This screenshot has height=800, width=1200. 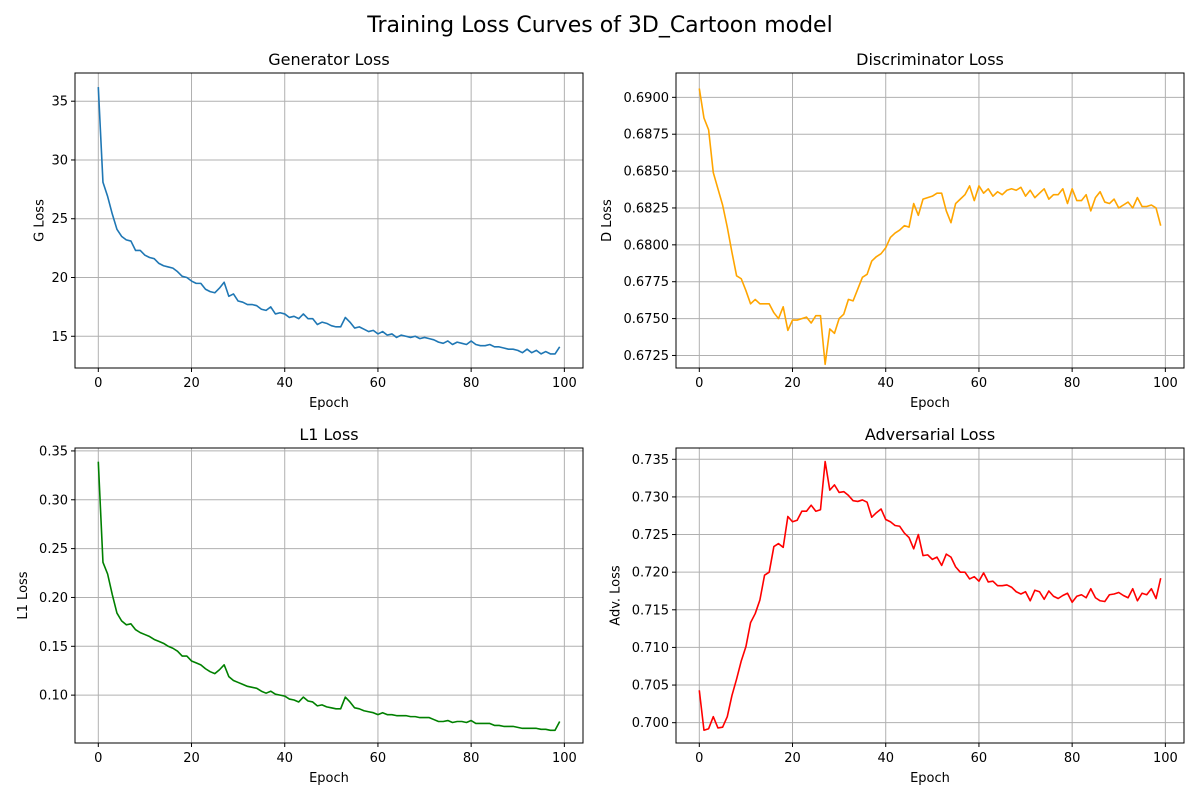 I want to click on generator-loss-ytick-label: 15, so click(x=59, y=337).